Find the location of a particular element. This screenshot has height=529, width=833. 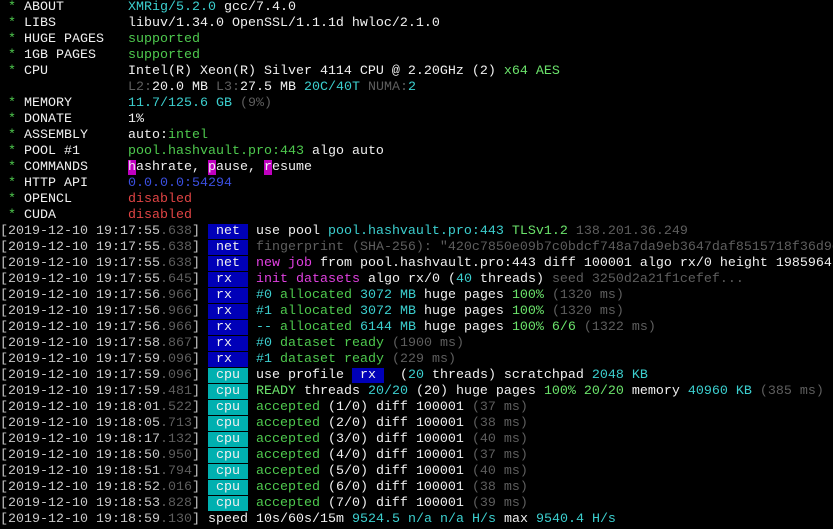

log-text: huge pages is located at coordinates (463, 327).